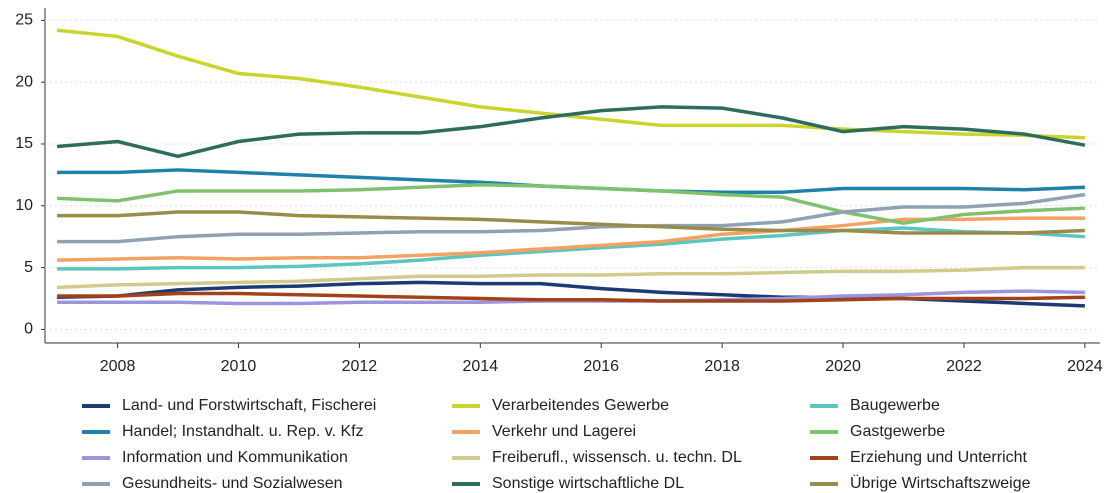 This screenshot has width=1110, height=493. What do you see at coordinates (940, 483) in the screenshot?
I see `legend-label: Übrige Wirtschaftszweige` at bounding box center [940, 483].